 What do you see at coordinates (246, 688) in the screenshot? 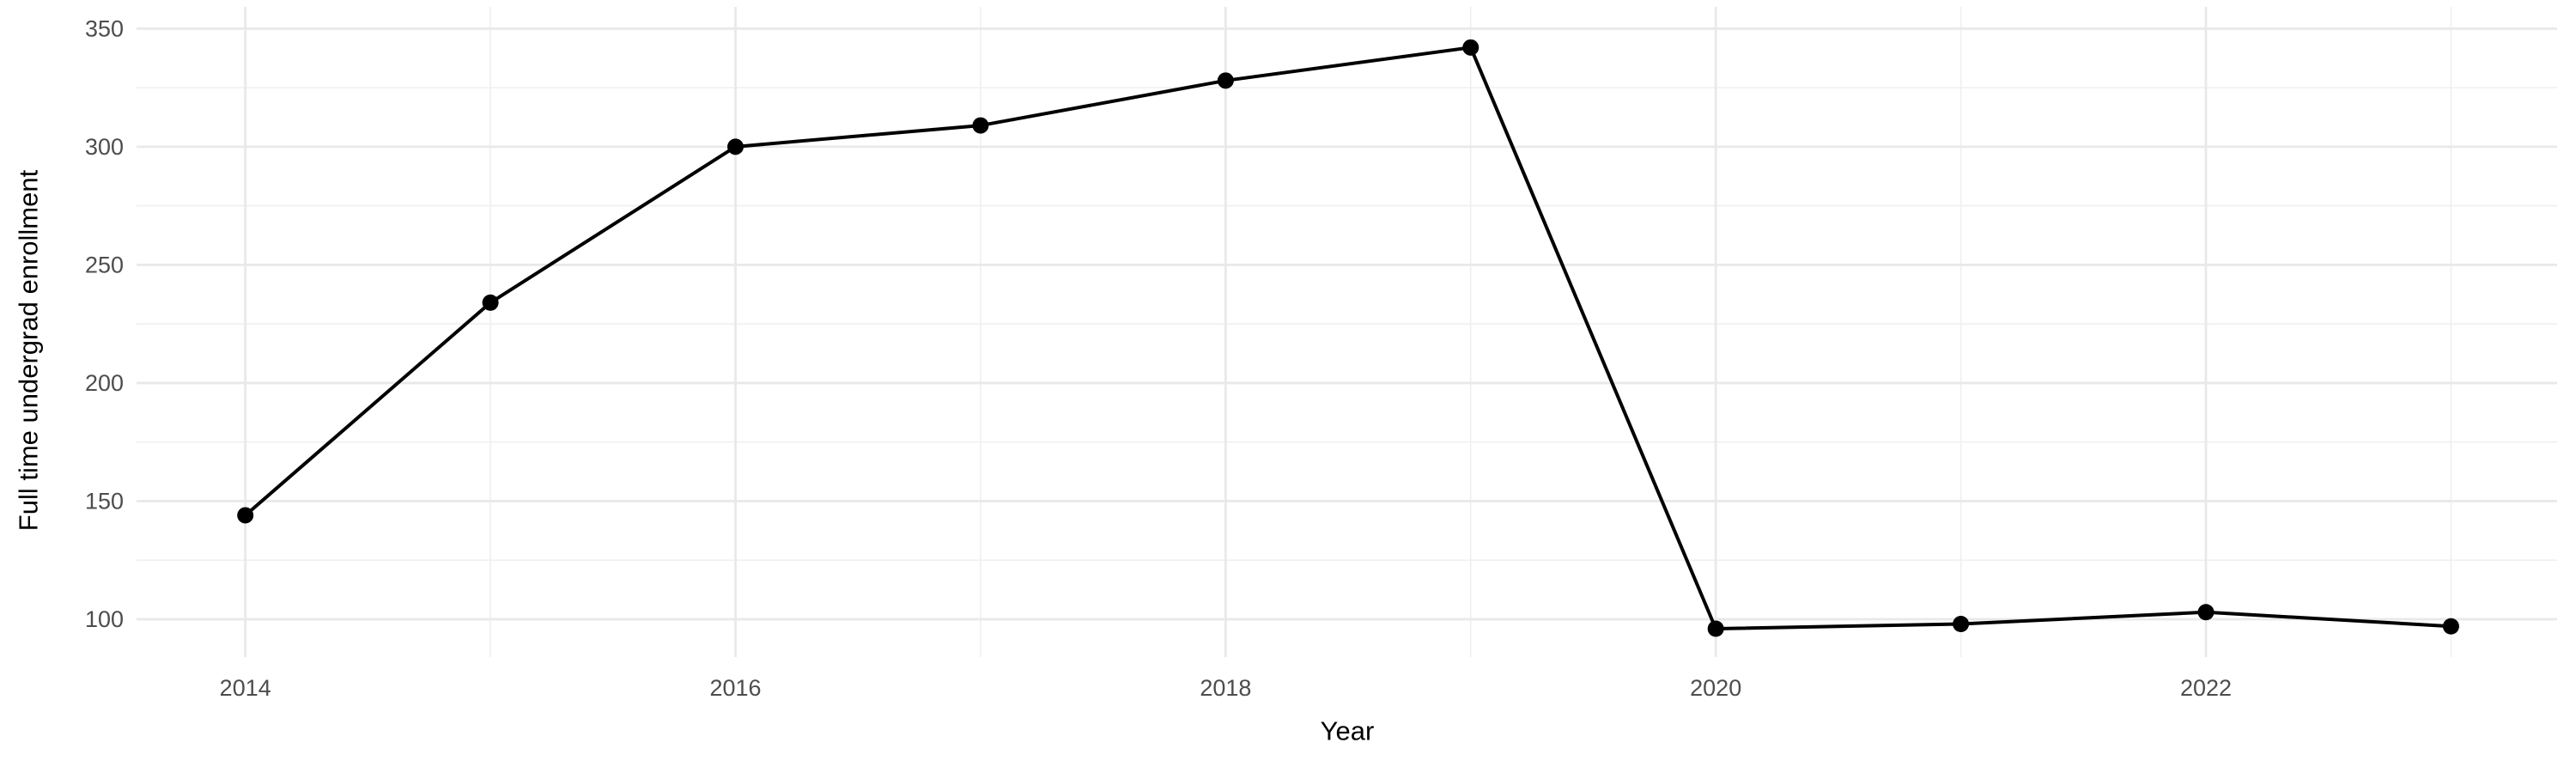
I see `x-tick-label-2014: 2014` at bounding box center [246, 688].